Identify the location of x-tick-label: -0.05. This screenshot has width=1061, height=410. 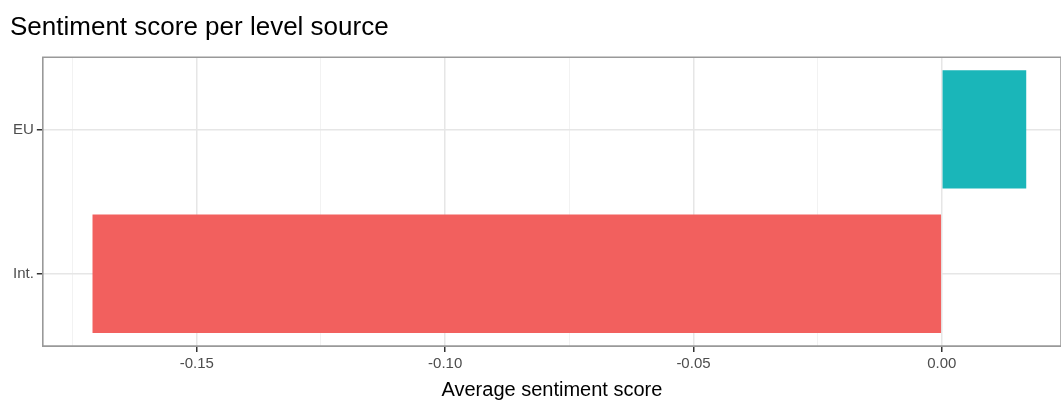
(693, 363).